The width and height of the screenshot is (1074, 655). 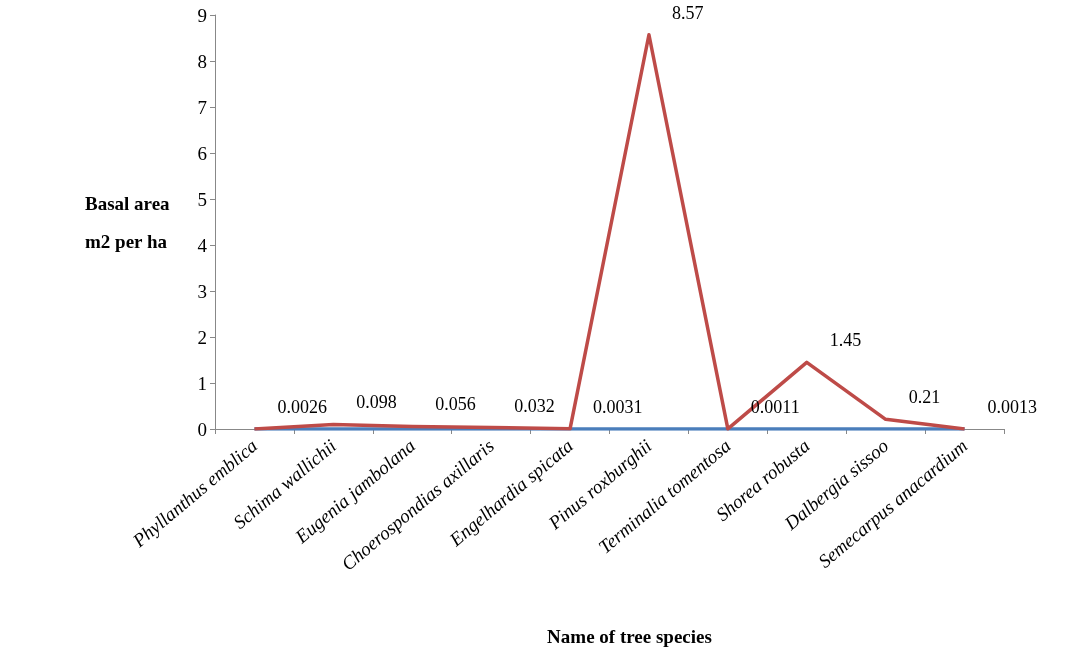 I want to click on y-tick-label: 4, so click(x=202, y=245).